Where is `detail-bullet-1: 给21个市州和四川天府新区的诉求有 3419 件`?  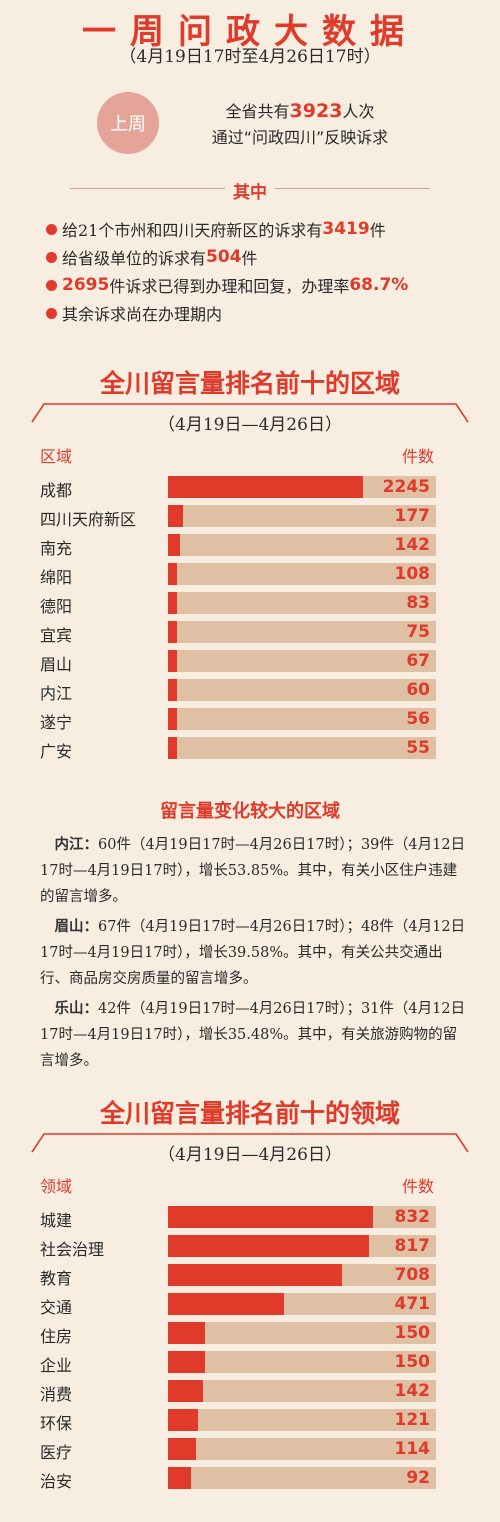 detail-bullet-1: 给21个市州和四川天府新区的诉求有 3419 件 is located at coordinates (216, 229).